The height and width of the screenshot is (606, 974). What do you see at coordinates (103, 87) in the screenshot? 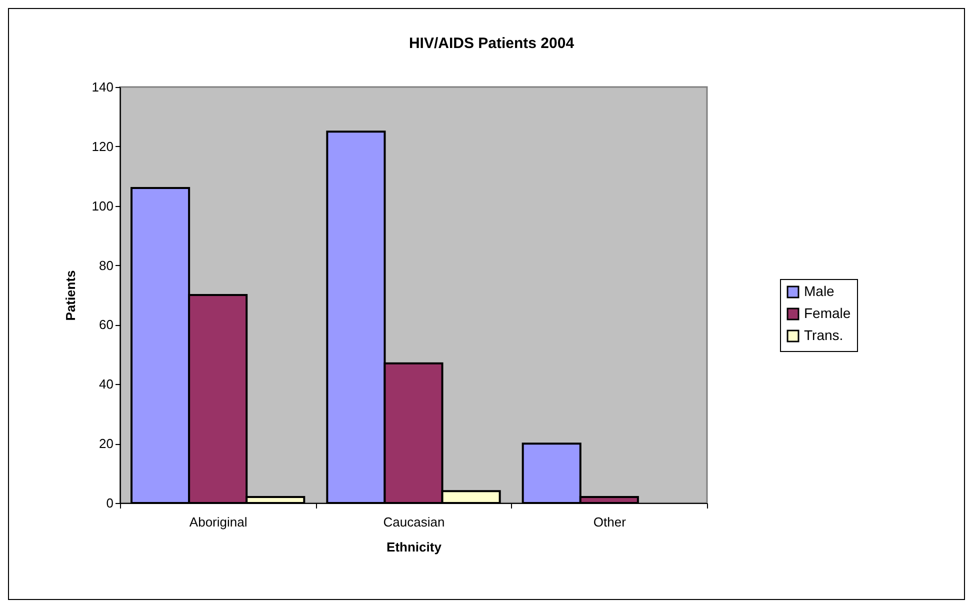
I see `y-tick-label: 140` at bounding box center [103, 87].